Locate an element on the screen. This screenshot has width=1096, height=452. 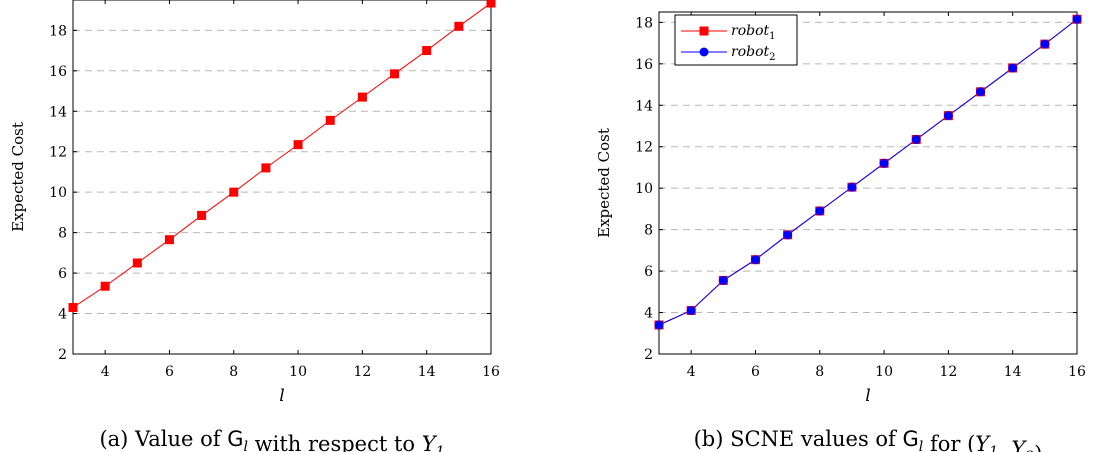
legend: robot1 robot2 is located at coordinates (736, 40).